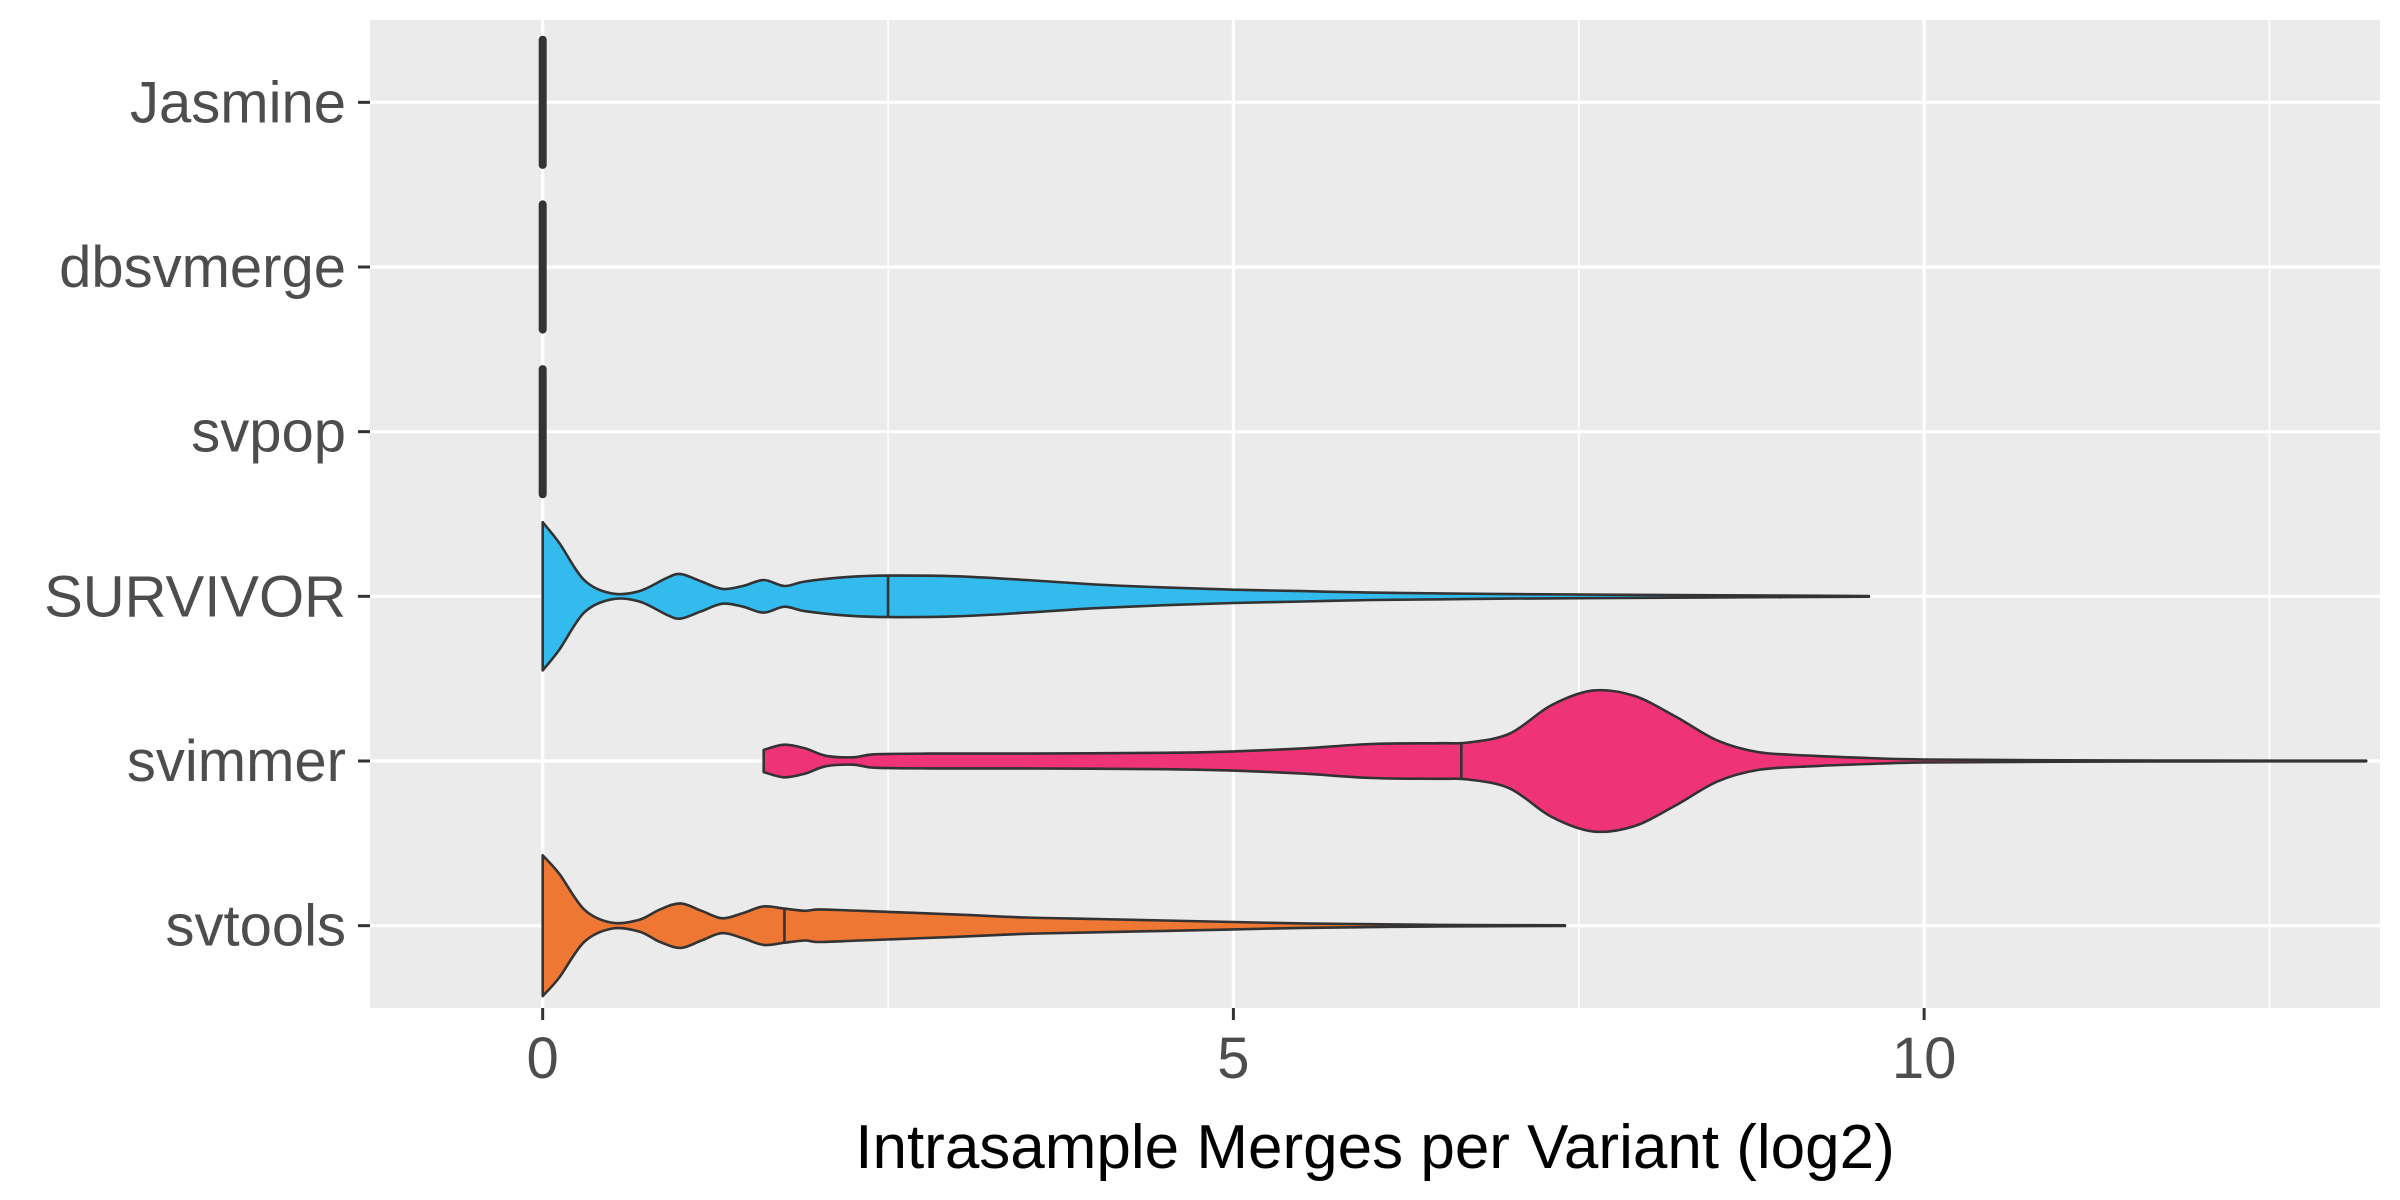 Image resolution: width=2400 pixels, height=1200 pixels. I want to click on x-axis: 0 5 10, so click(1242, 1049).